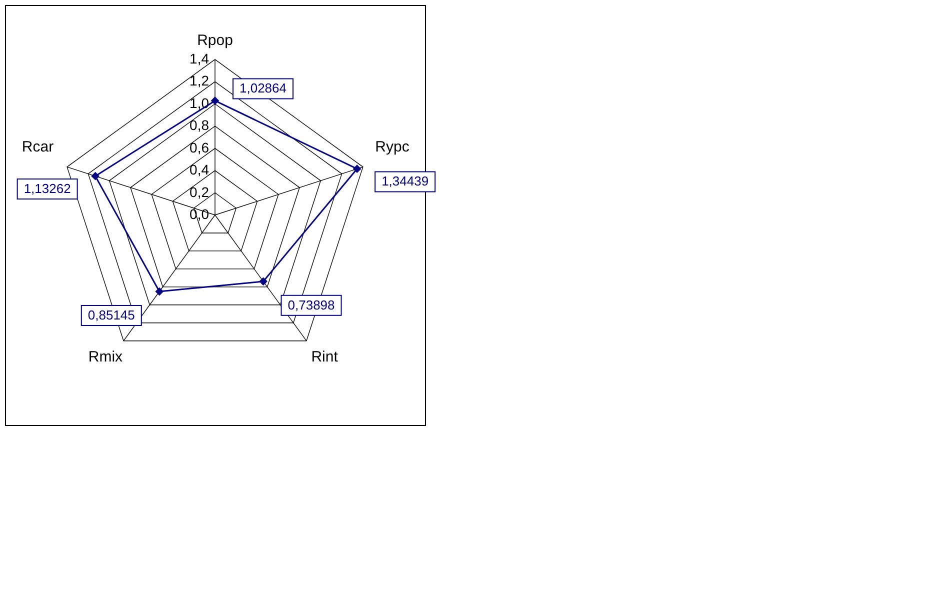  Describe the element at coordinates (200, 58) in the screenshot. I see `y-tick-label: 1,4` at that location.